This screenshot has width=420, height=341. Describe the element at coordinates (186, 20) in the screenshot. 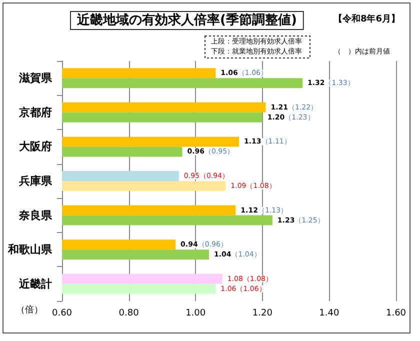

I see `chart-title: 近畿地域の有効求人倍率(季節調整値)` at that location.